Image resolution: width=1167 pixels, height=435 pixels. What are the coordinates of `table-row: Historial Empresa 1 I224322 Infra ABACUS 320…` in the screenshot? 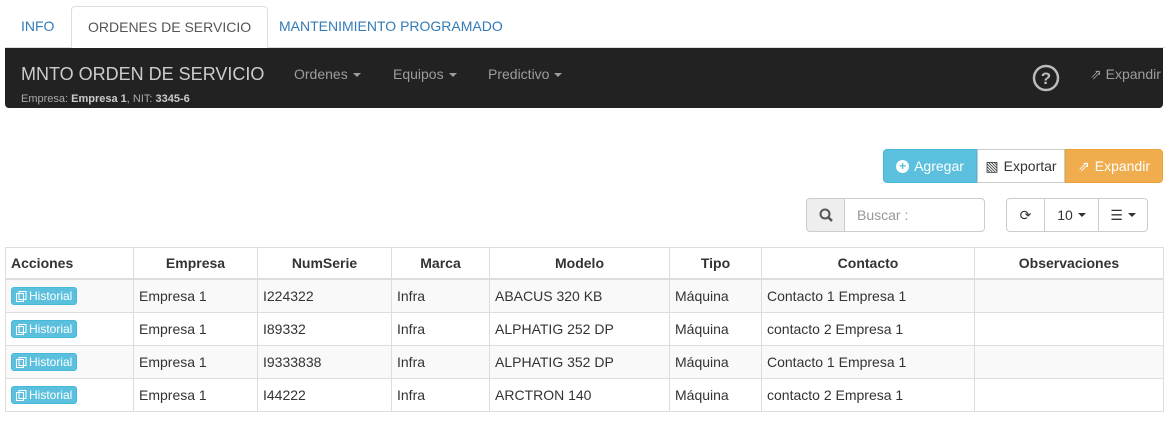 It's located at (584, 295).